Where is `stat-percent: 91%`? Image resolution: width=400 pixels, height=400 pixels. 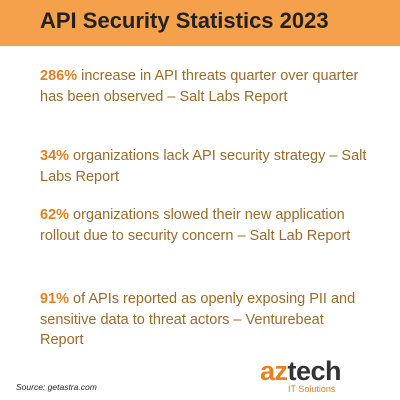
stat-percent: 91% is located at coordinates (55, 299).